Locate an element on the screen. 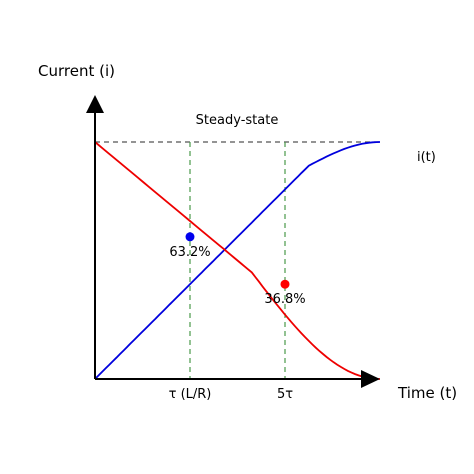 This screenshot has height=474, width=474. y-axis-arrowhead is located at coordinates (95, 104).